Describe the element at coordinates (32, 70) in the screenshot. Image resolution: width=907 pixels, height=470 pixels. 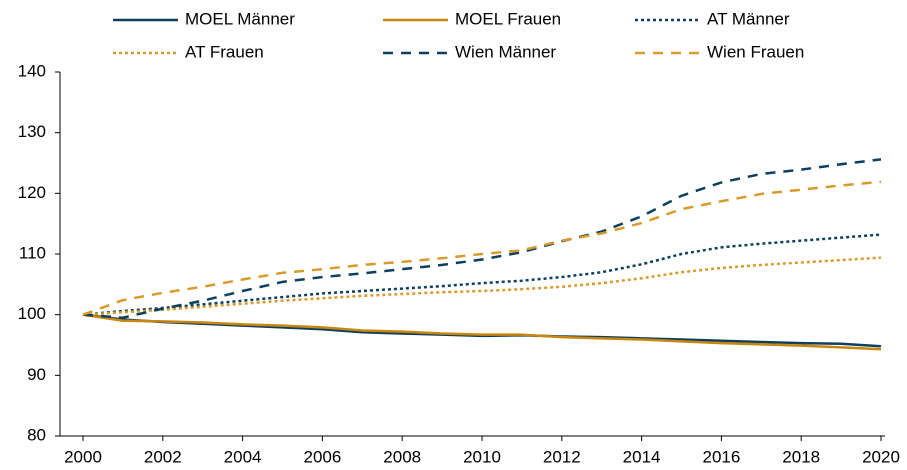
I see `y-tick-label: 140` at that location.